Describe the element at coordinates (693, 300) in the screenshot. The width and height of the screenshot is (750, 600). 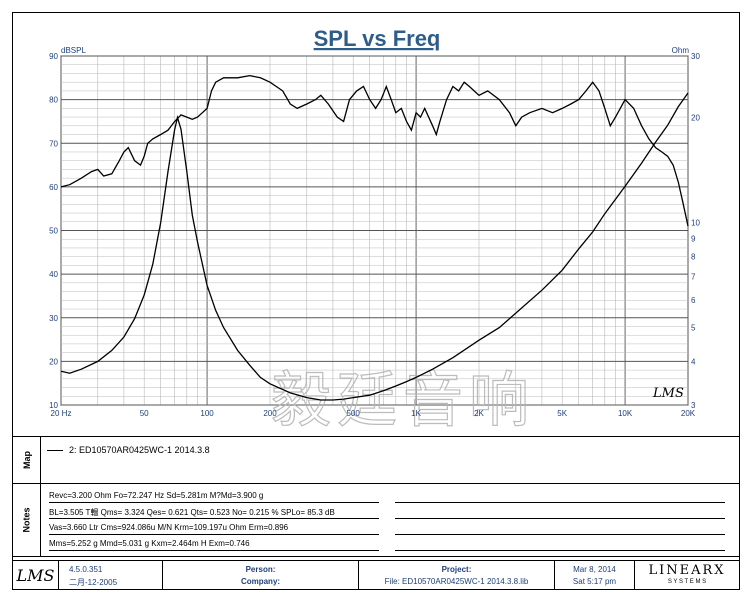
I see `y-right-tick-label: 6` at that location.